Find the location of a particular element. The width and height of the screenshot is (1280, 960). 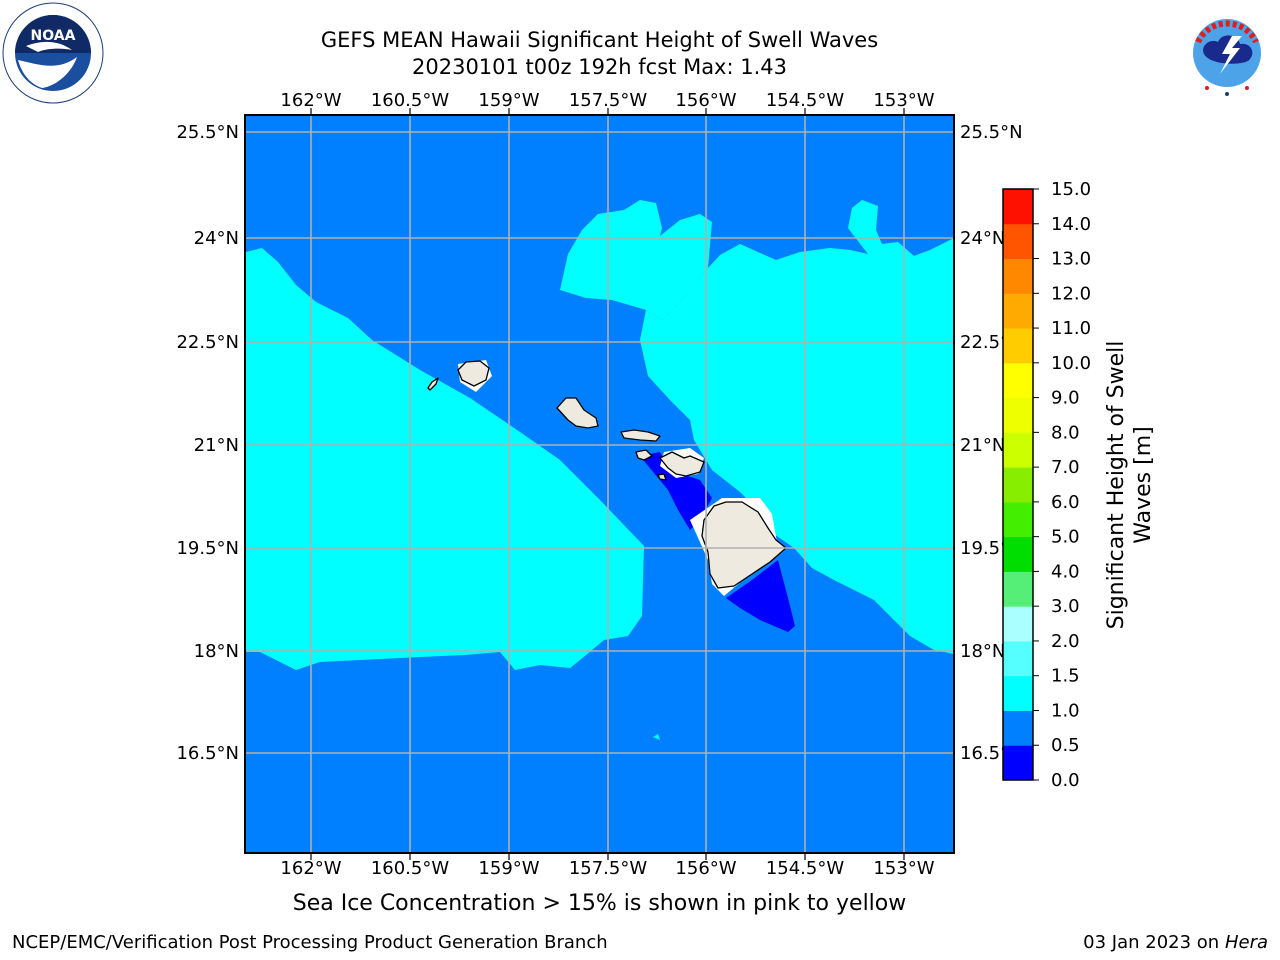

colorbar-tick-label-15: 13.0 is located at coordinates (1071, 259).